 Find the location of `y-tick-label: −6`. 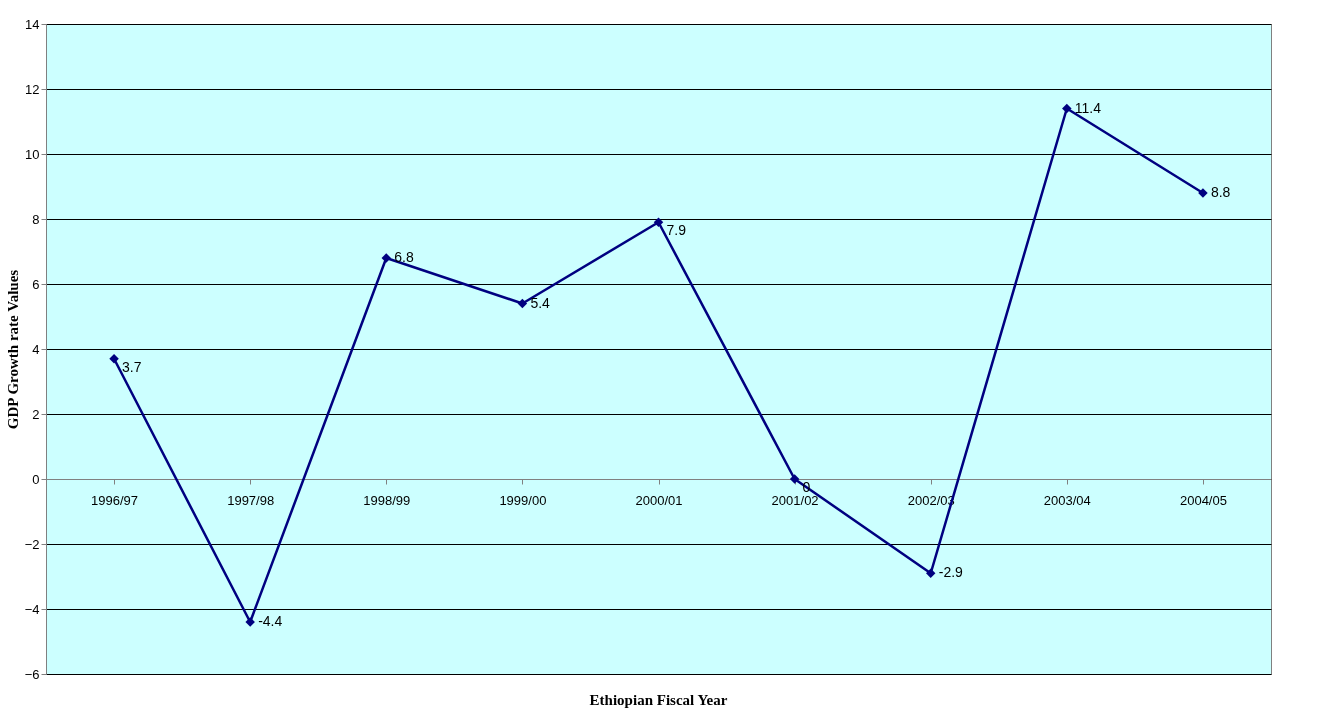

y-tick-label: −6 is located at coordinates (32, 674).